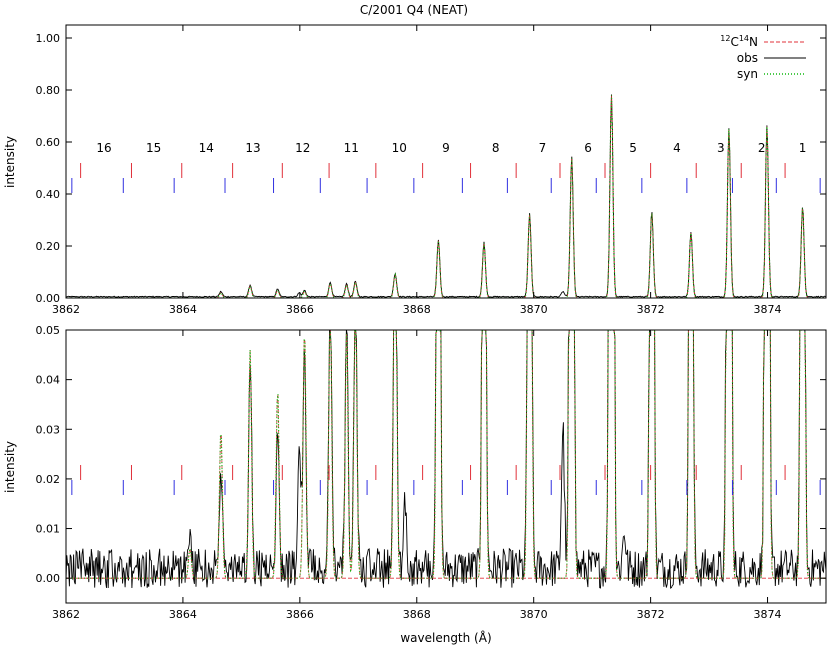  Describe the element at coordinates (48, 380) in the screenshot. I see `bottom-y-tick-label: 0.04` at that location.